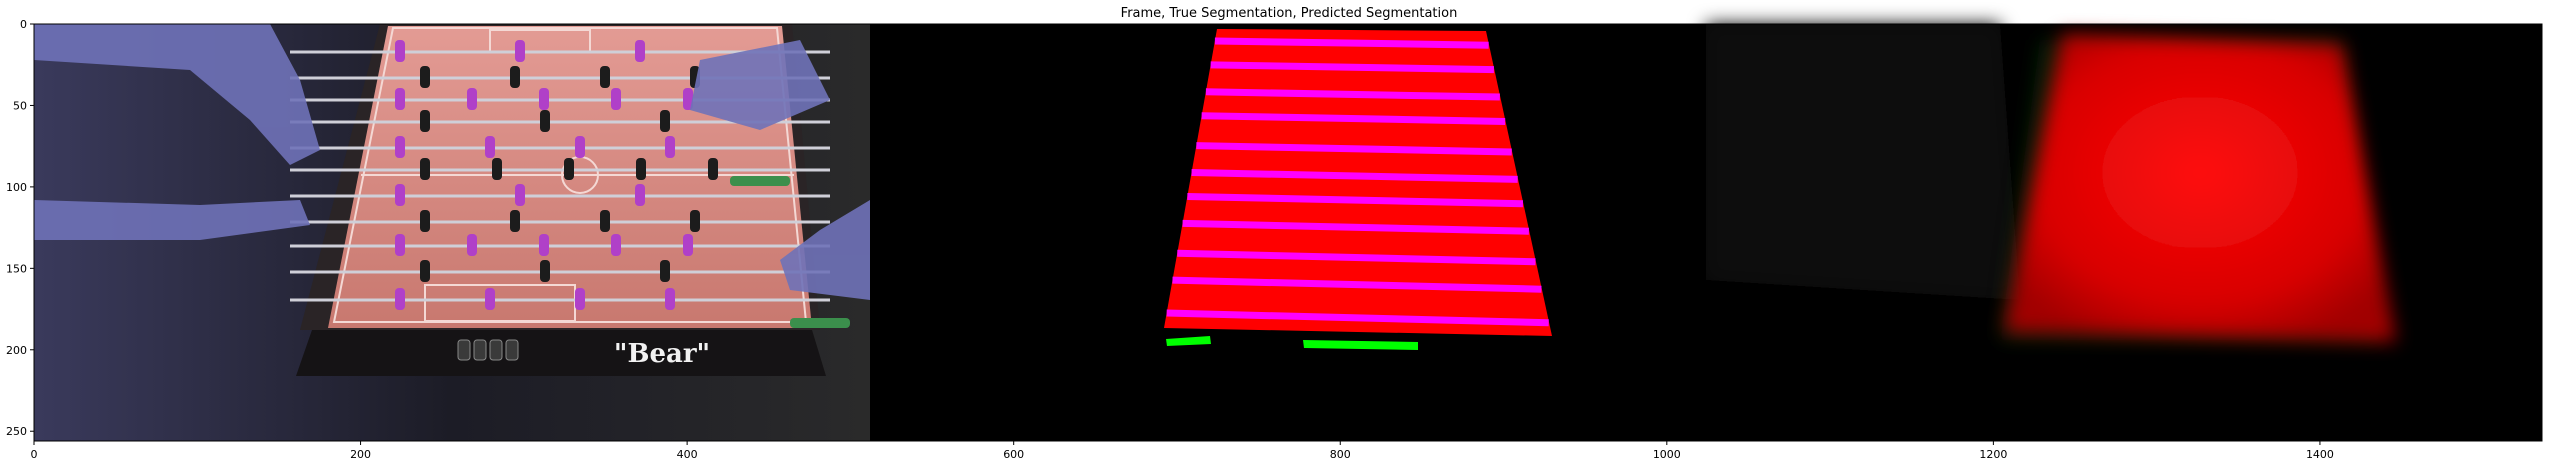 This screenshot has height=465, width=2554. What do you see at coordinates (1292, 343) in the screenshot?
I see `true-seg-handles` at bounding box center [1292, 343].